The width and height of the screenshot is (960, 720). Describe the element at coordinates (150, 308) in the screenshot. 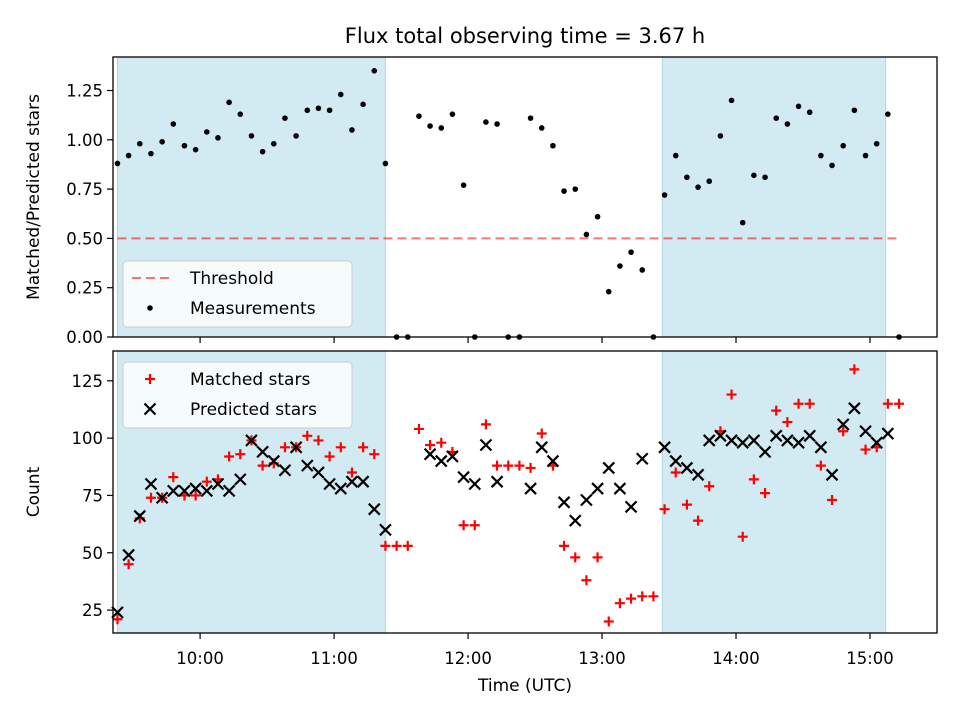

I see `legend-measurement-swatch` at that location.